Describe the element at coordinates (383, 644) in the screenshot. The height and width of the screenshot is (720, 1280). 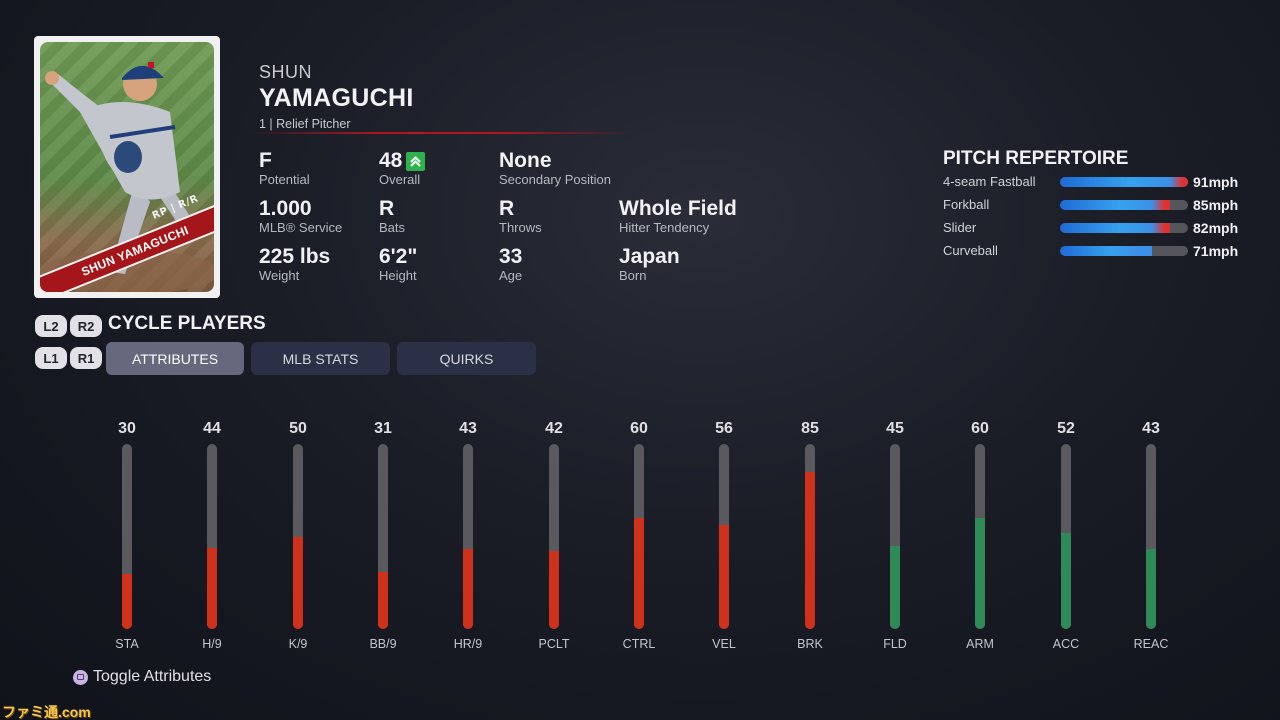
I see `attribute-label: BB/9` at that location.